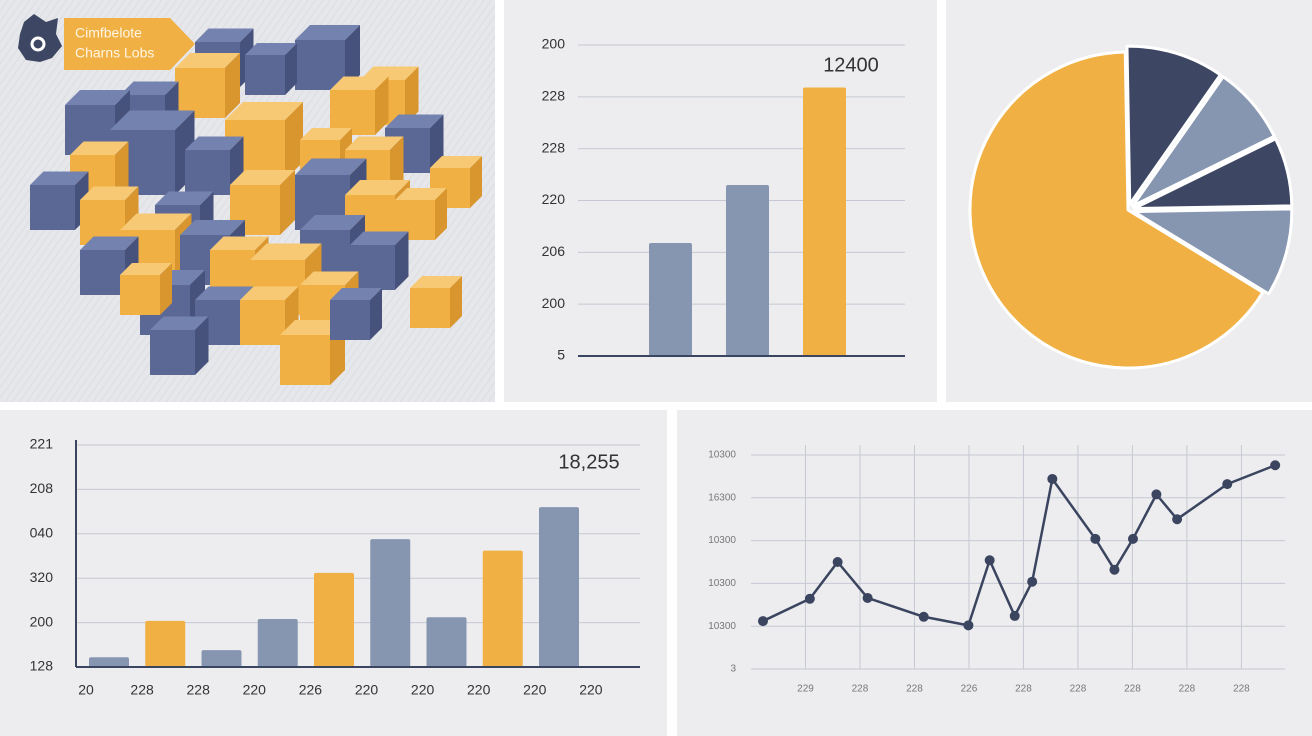 The image size is (1312, 736). What do you see at coordinates (38, 44) in the screenshot?
I see `badge-glyph` at bounding box center [38, 44].